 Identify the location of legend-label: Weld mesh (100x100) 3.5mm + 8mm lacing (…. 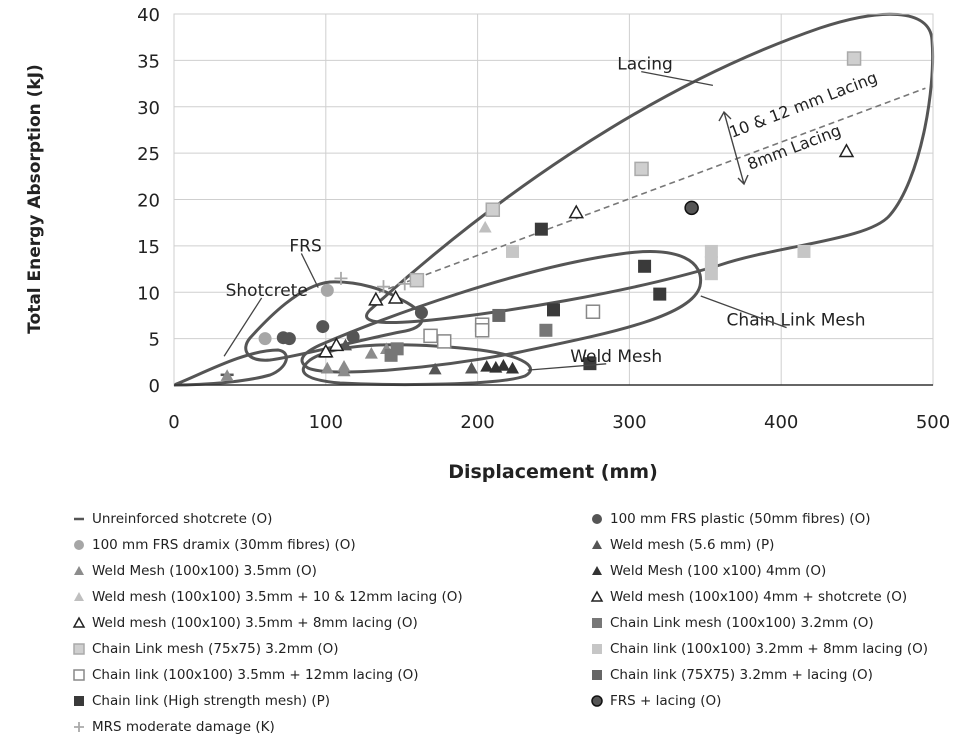
(255, 623).